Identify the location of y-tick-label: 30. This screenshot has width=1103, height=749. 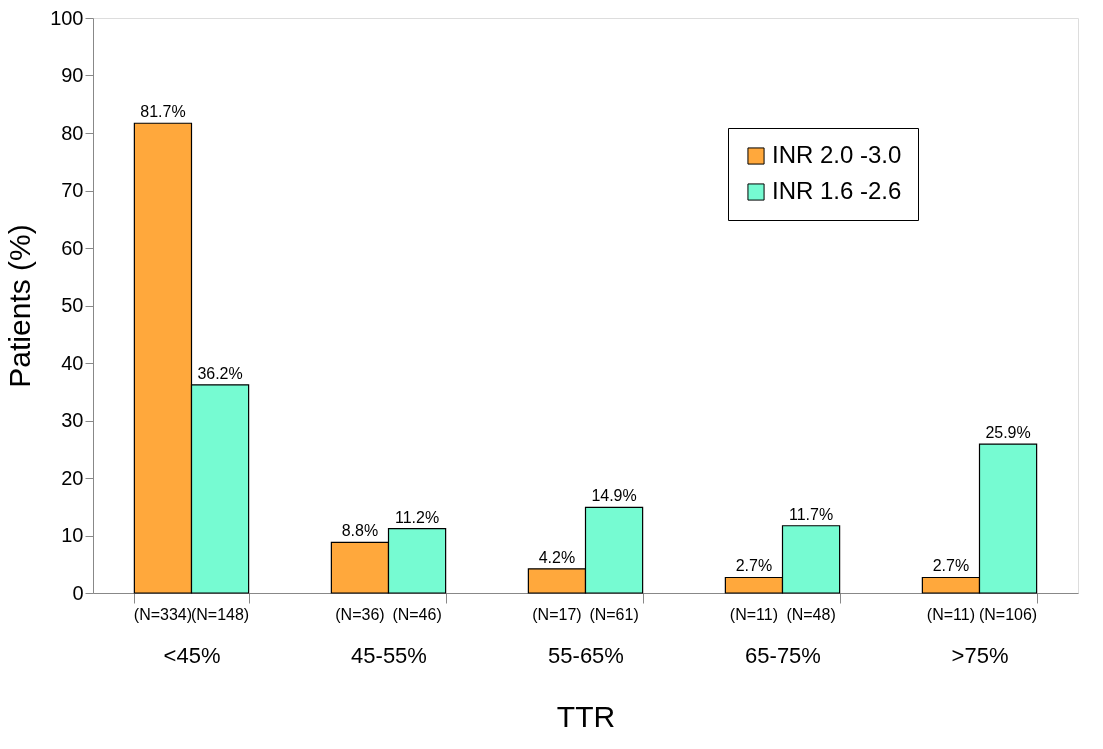
(72, 420).